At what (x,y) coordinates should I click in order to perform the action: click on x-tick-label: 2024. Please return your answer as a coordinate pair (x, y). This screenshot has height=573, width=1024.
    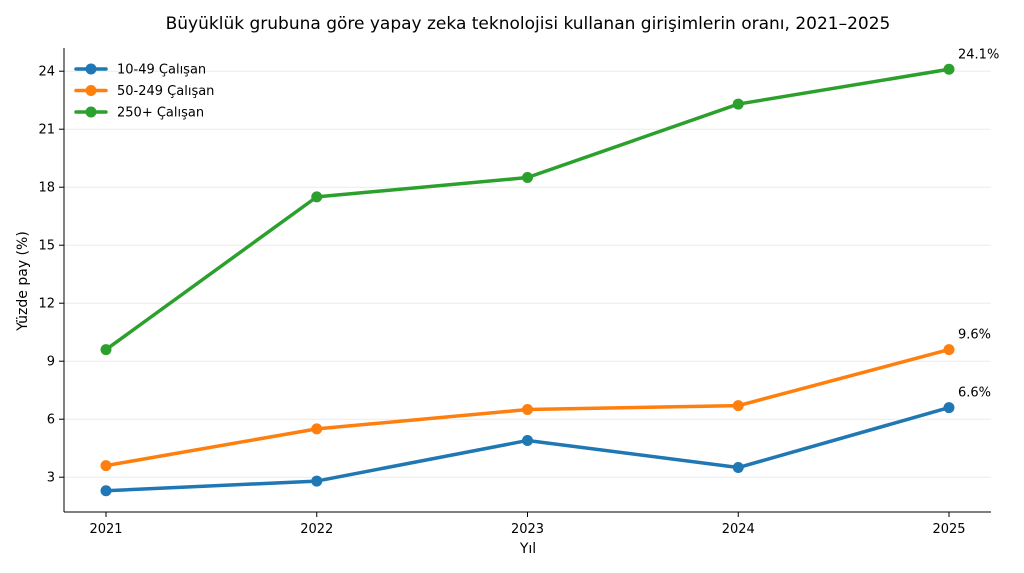
    Looking at the image, I should click on (738, 529).